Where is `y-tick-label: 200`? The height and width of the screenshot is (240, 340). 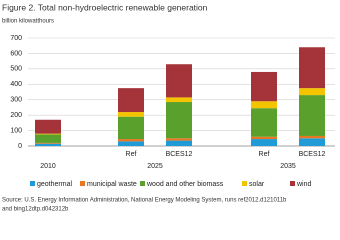 y-tick-label: 200 is located at coordinates (16, 115).